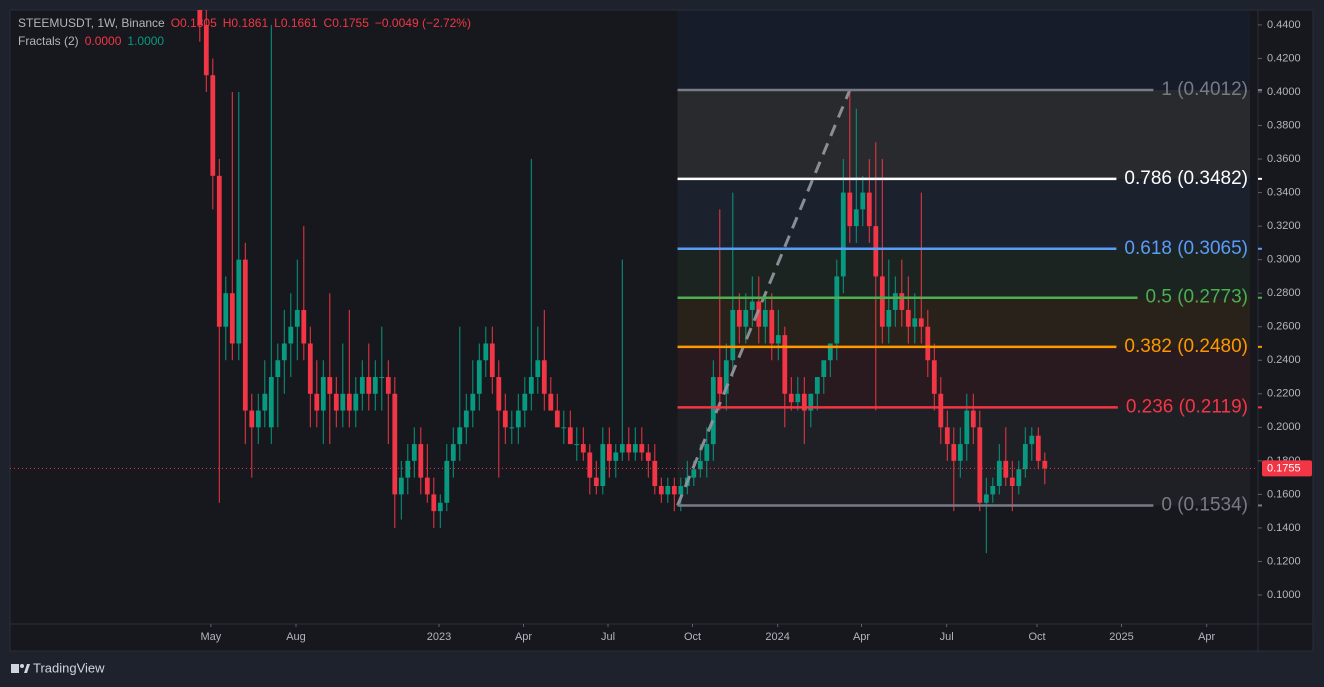 This screenshot has width=1324, height=687. What do you see at coordinates (1284, 92) in the screenshot?
I see `y-tick-label: 0.4000` at bounding box center [1284, 92].